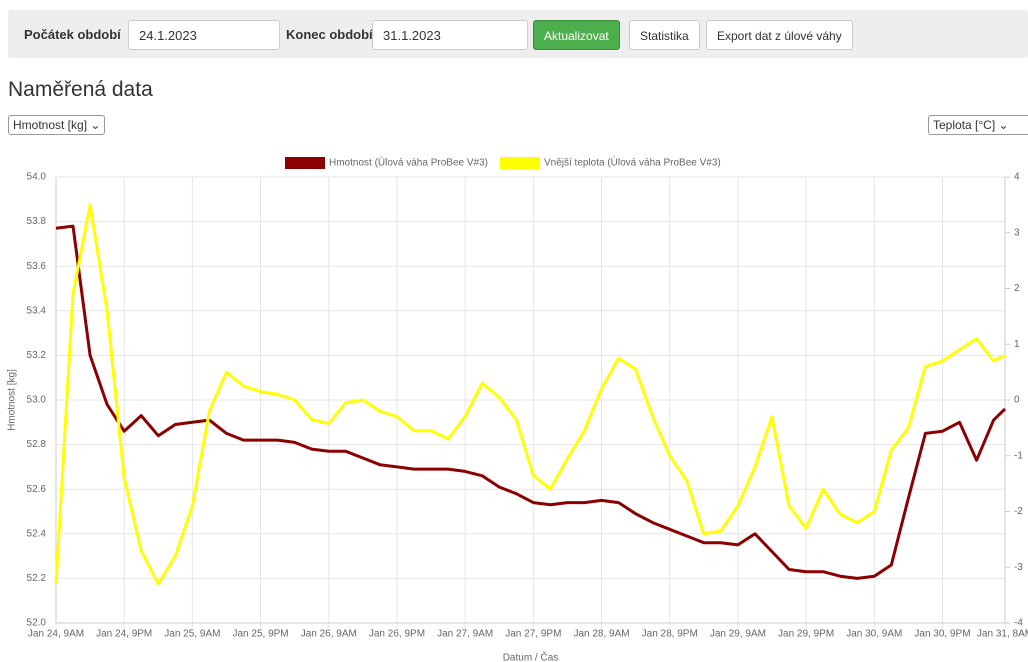 The image size is (1028, 662). Describe the element at coordinates (37, 400) in the screenshot. I see `y-tick-label: 53.0` at that location.